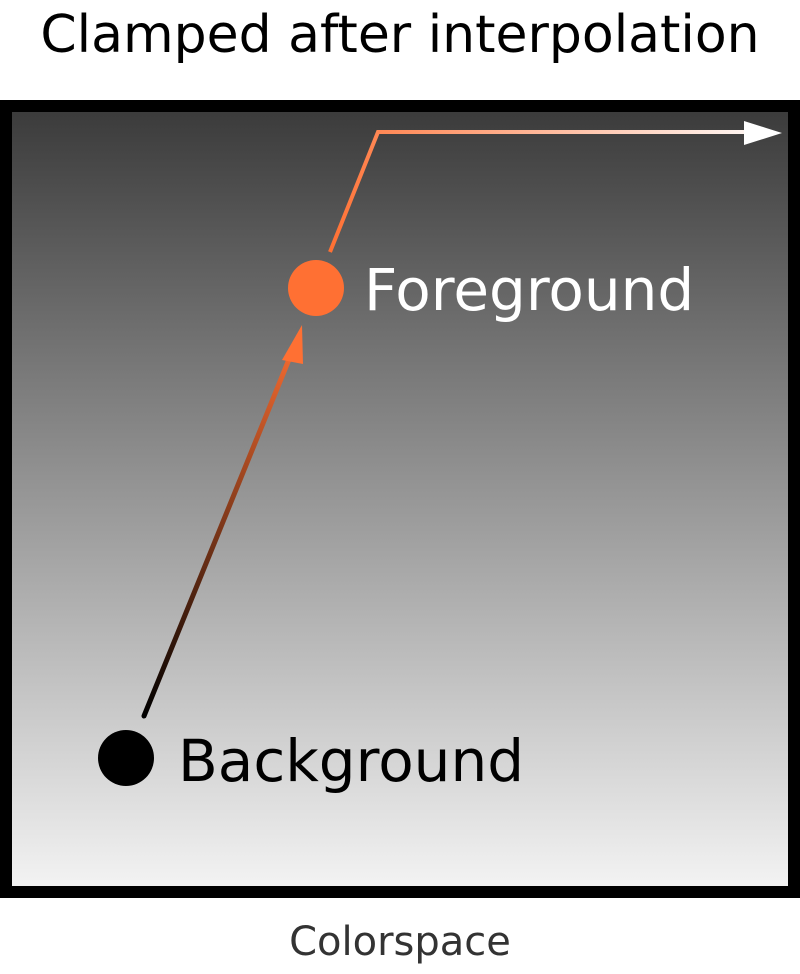 This screenshot has height=974, width=800. What do you see at coordinates (126, 758) in the screenshot?
I see `background-point` at bounding box center [126, 758].